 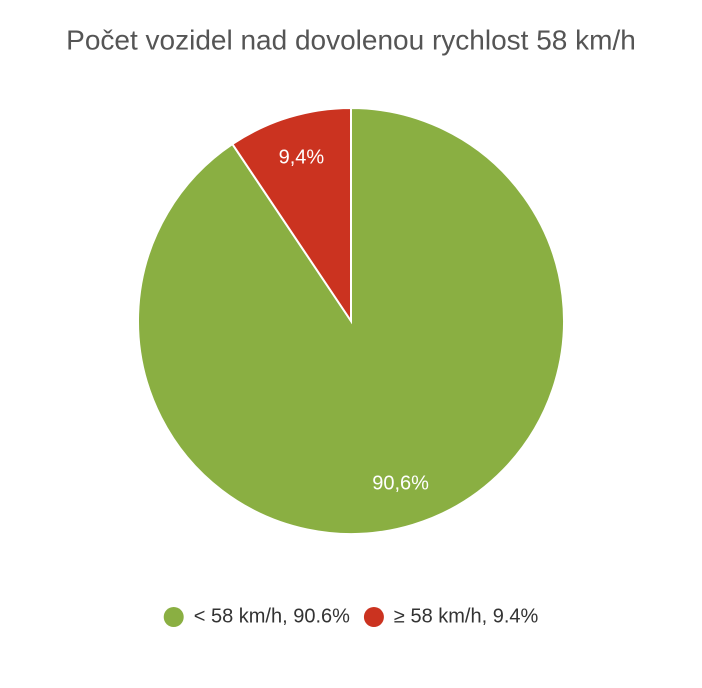 What do you see at coordinates (466, 616) in the screenshot?
I see `legend-label: ≥ 58 km/h, 9.4%` at bounding box center [466, 616].